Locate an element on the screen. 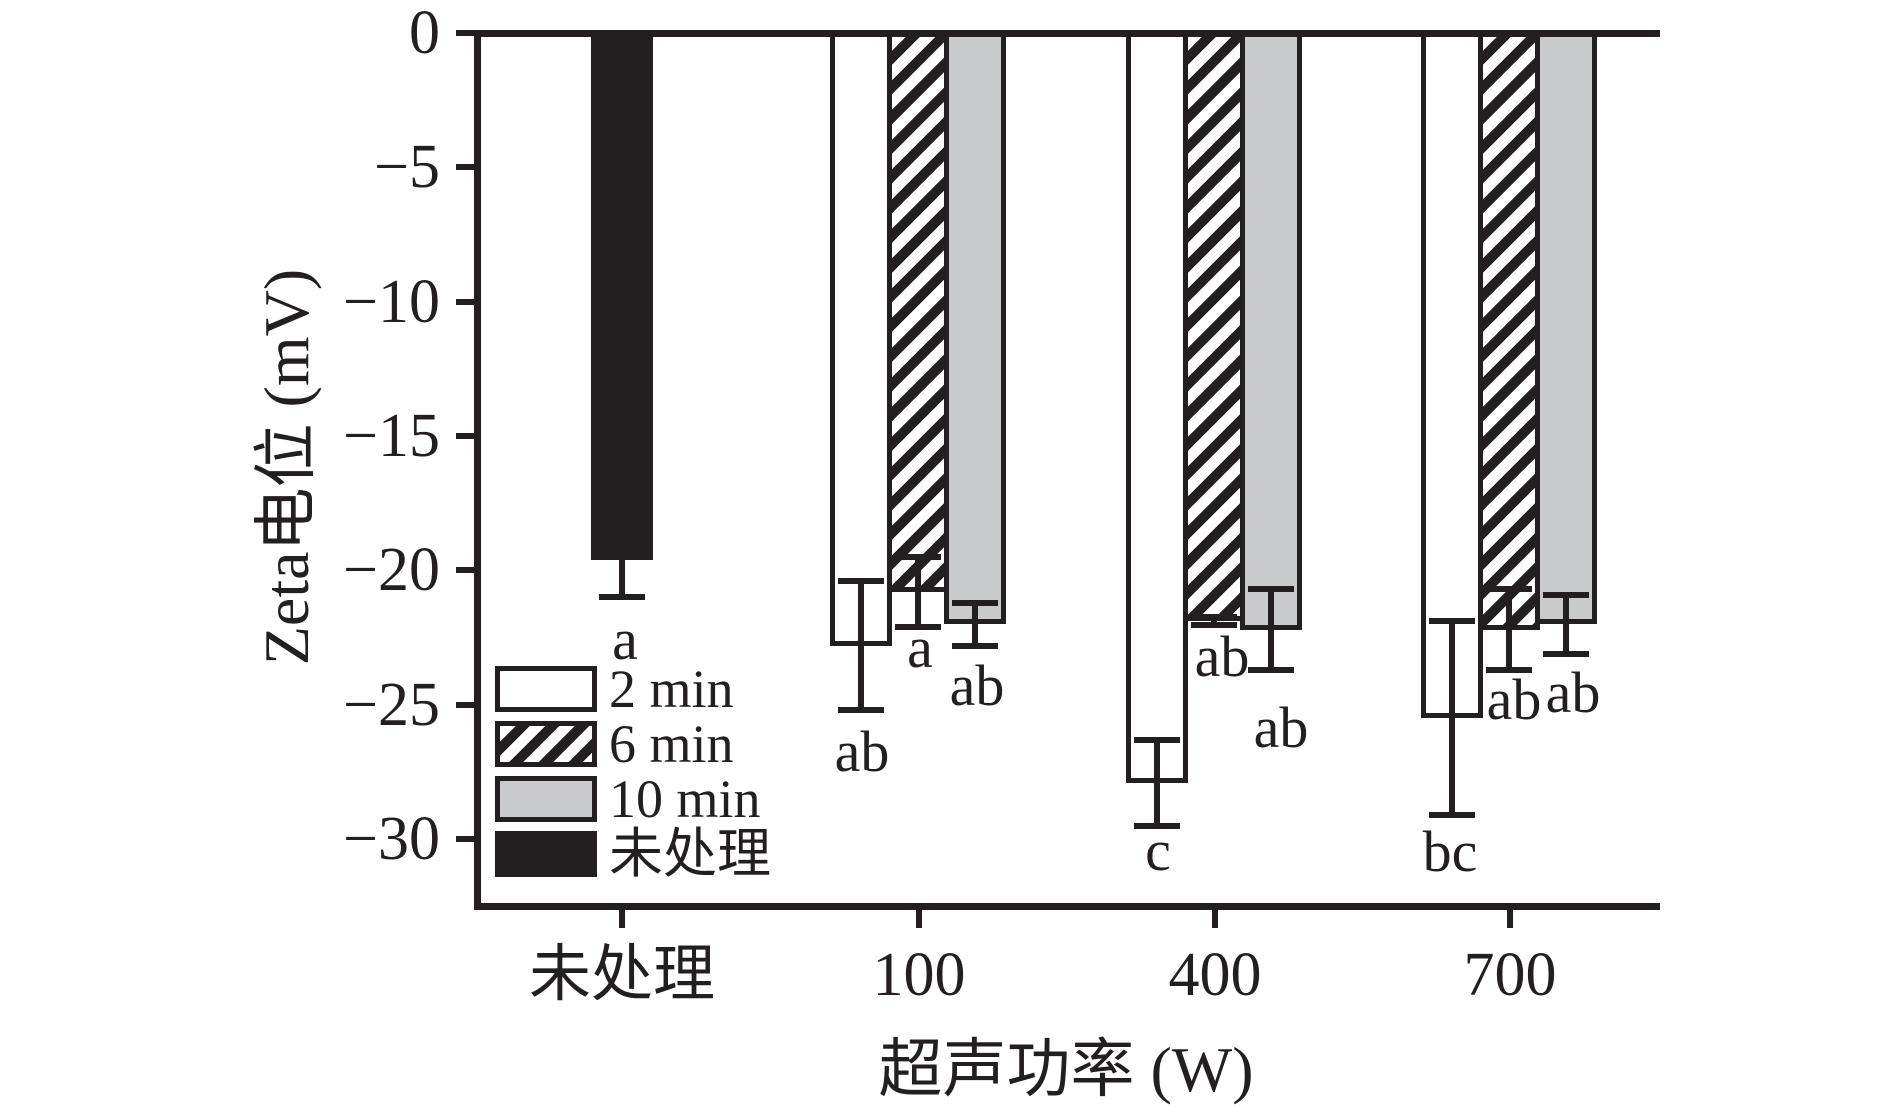 This screenshot has height=1108, width=1890. error-bar-10min-100w-cap-bottom is located at coordinates (975, 645).